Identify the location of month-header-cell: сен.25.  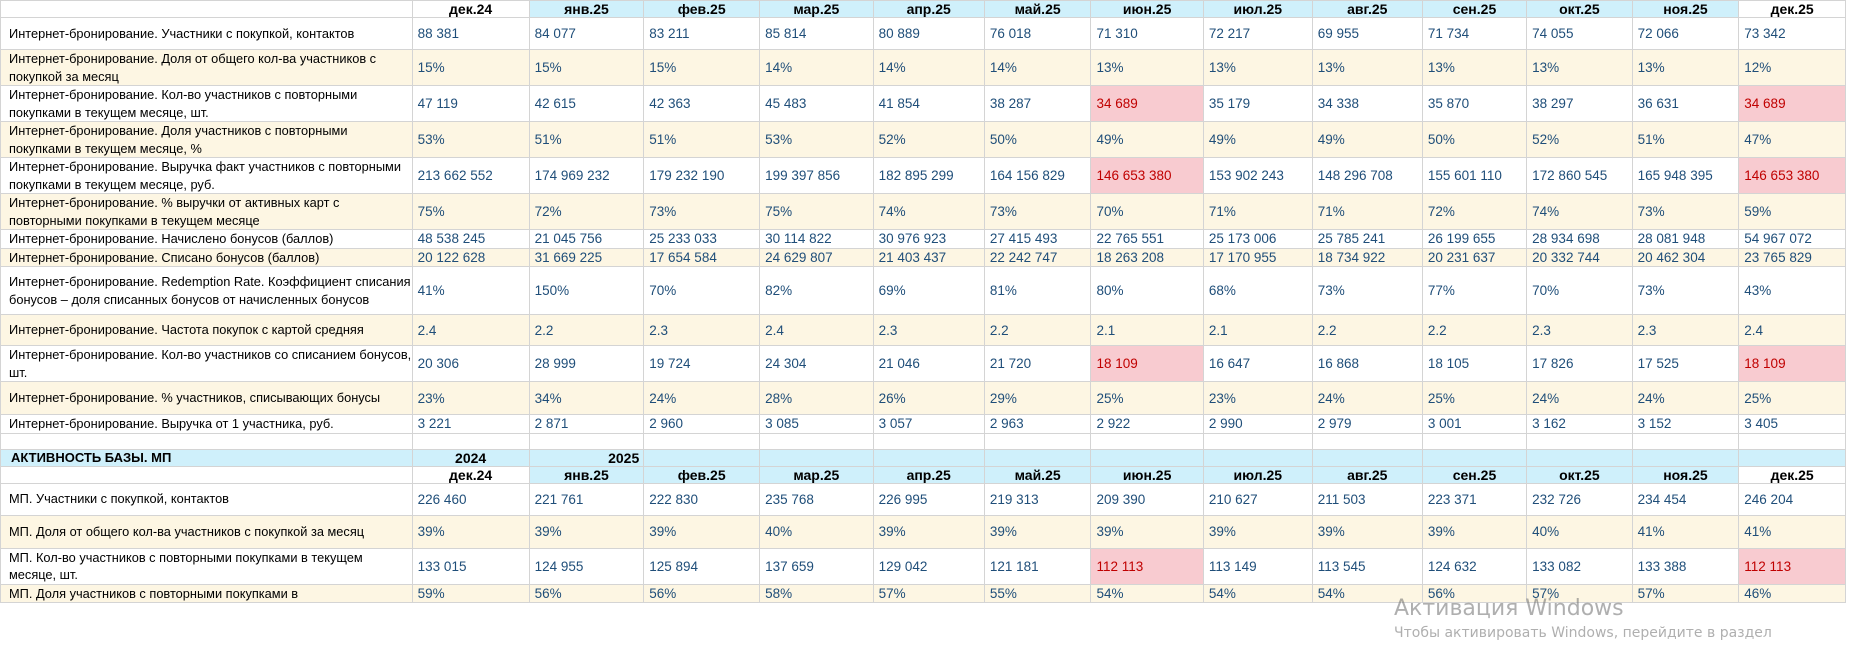
(1474, 9).